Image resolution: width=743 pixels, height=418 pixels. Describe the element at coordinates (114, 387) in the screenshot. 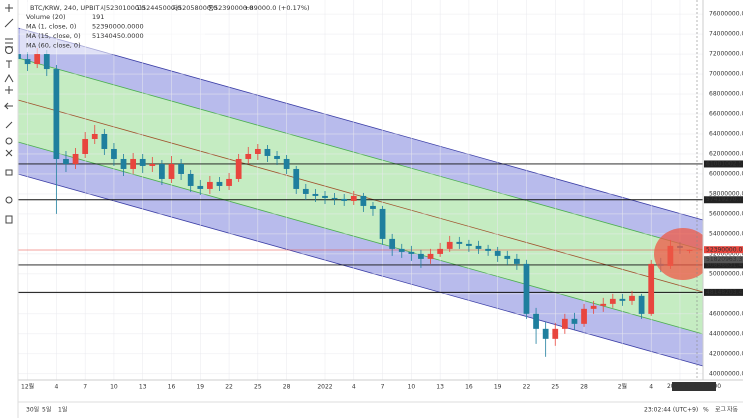

I see `x-tick-label: 10` at that location.